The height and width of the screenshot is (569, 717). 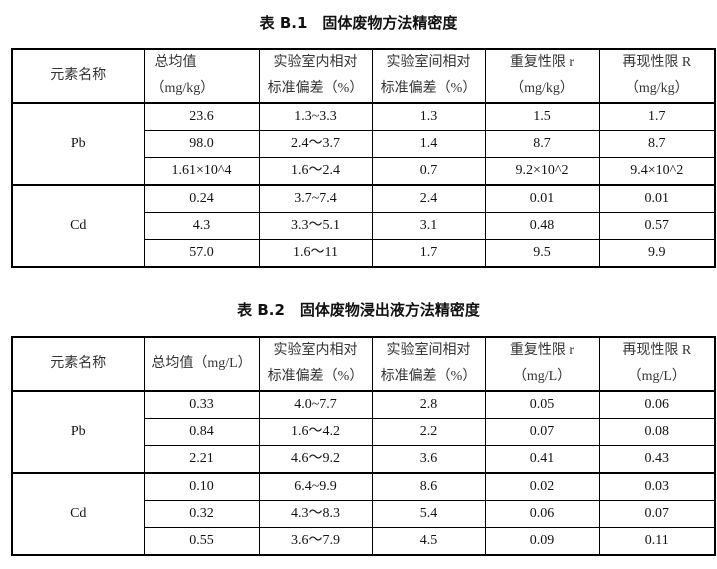 What do you see at coordinates (201, 432) in the screenshot?
I see `table-cell: 0.84` at bounding box center [201, 432].